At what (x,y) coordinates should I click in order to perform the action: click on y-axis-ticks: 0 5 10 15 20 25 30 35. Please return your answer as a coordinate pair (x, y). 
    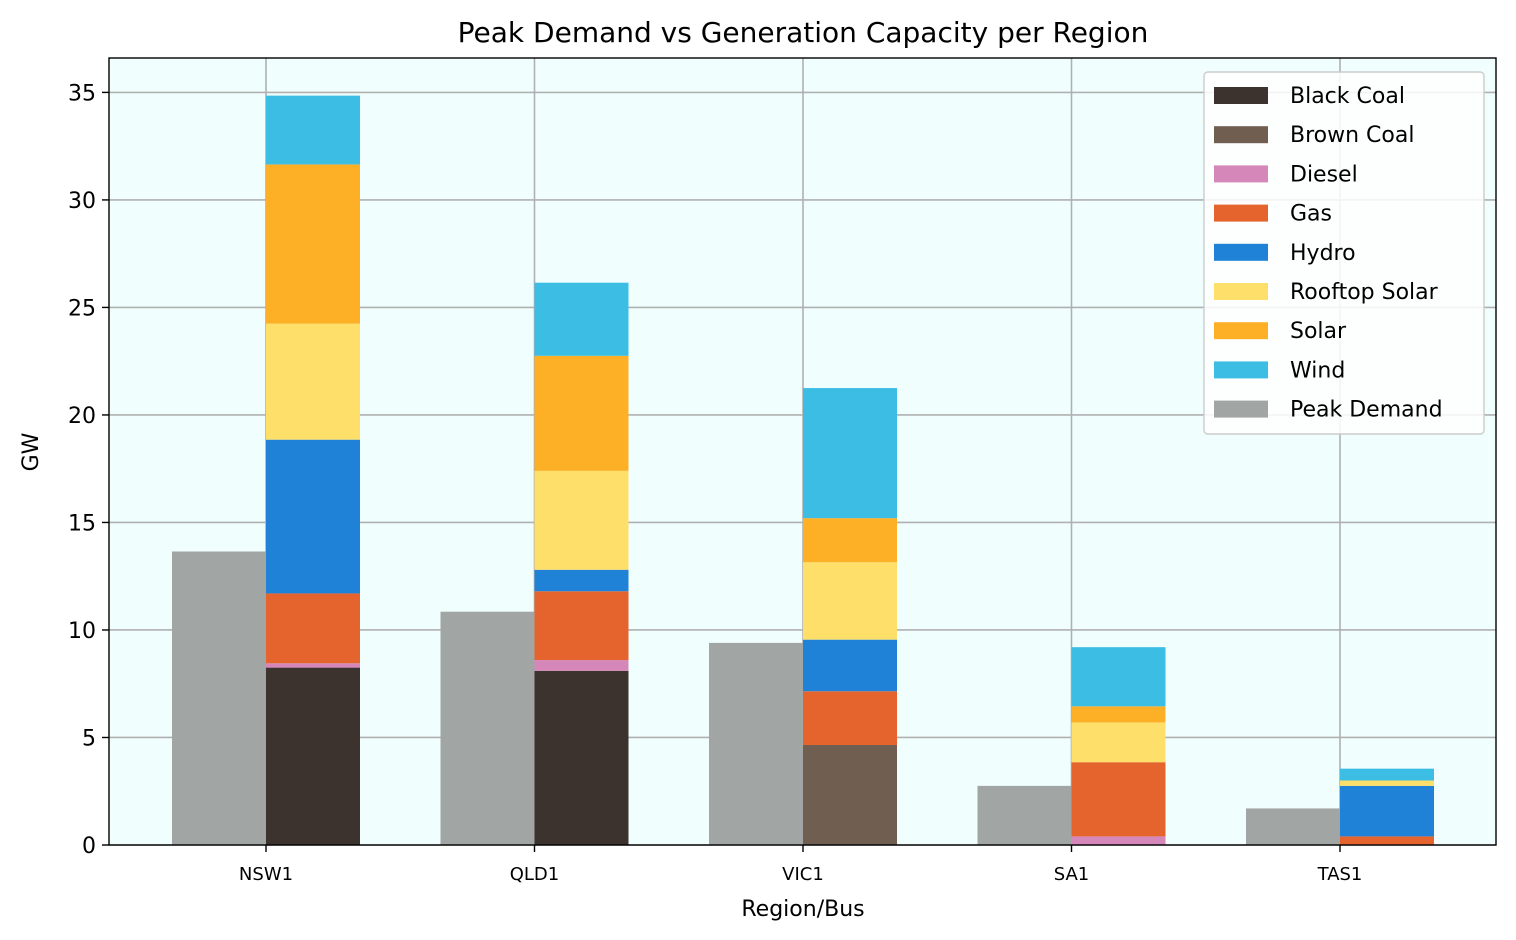
    Looking at the image, I should click on (88, 470).